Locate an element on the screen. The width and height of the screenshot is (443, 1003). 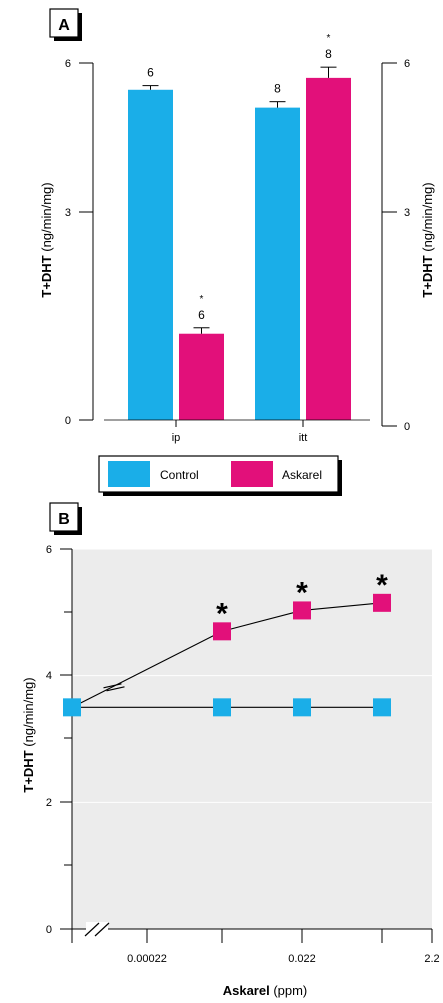
b-ytick-4: 4 is located at coordinates (49, 676).